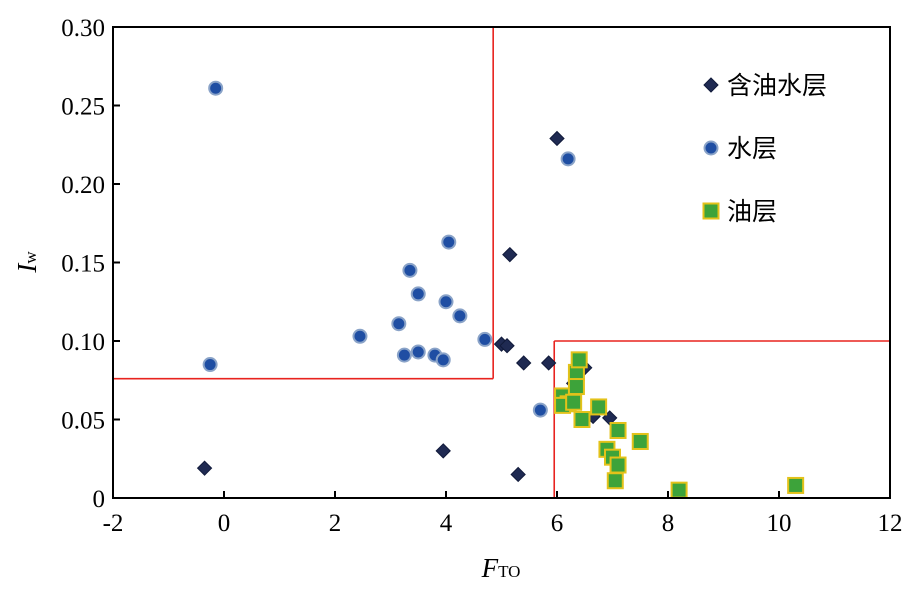 This screenshot has width=921, height=595. I want to click on x-axis-title-main: F, so click(490, 568).